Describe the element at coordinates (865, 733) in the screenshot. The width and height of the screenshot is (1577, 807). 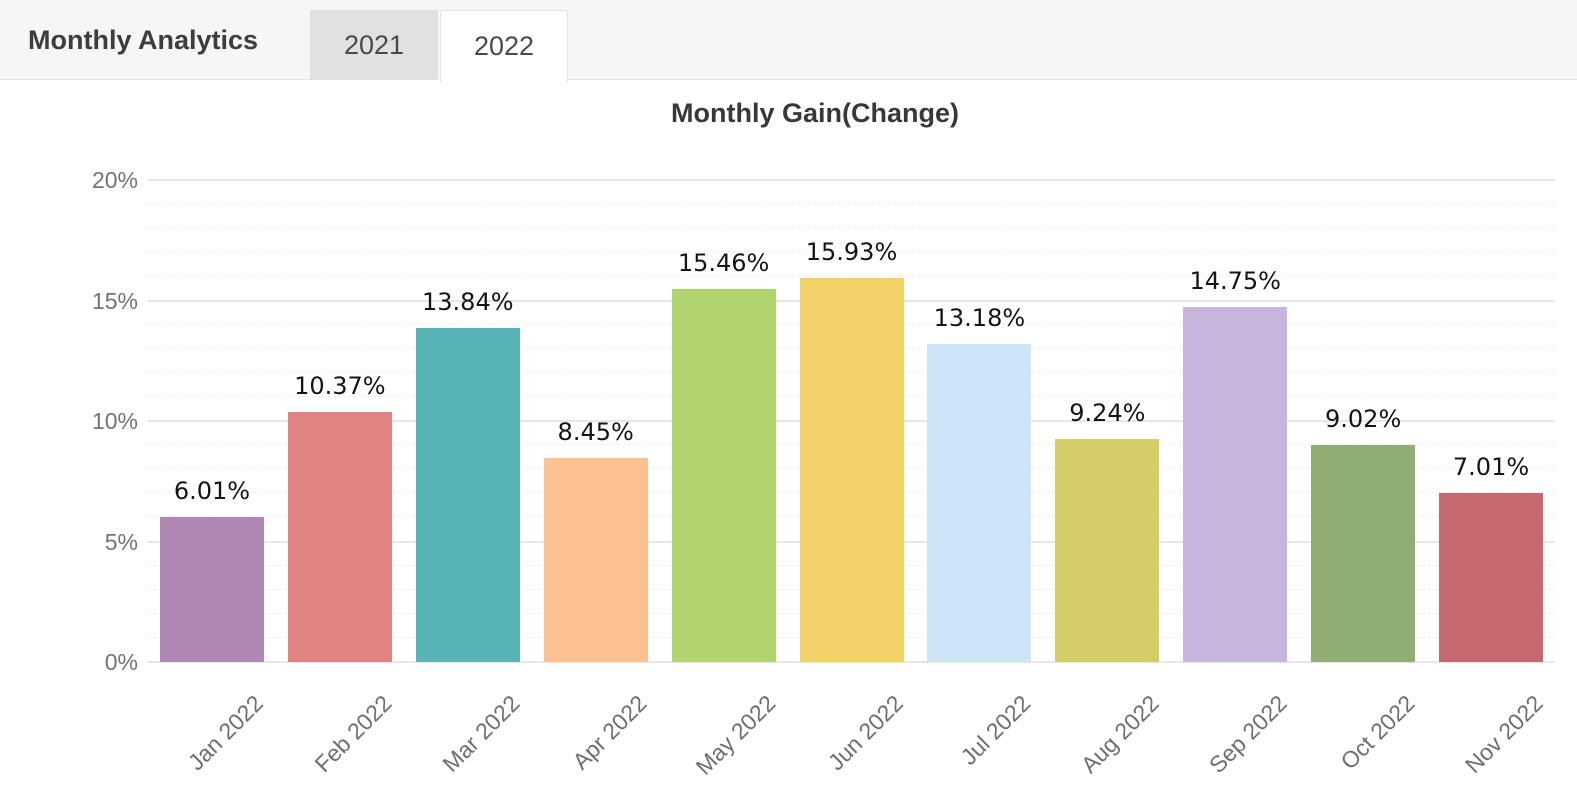
I see `x-axis-label: Jun 2022` at that location.